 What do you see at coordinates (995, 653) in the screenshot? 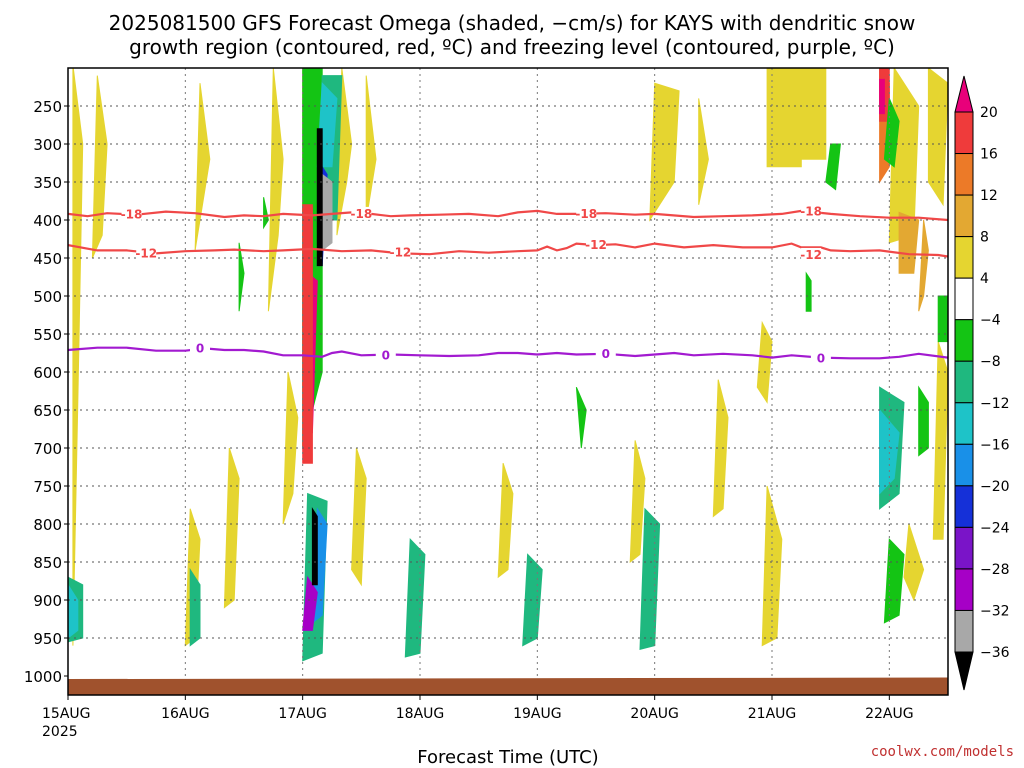
I see `colorbar-tick-label: −36` at bounding box center [995, 653].